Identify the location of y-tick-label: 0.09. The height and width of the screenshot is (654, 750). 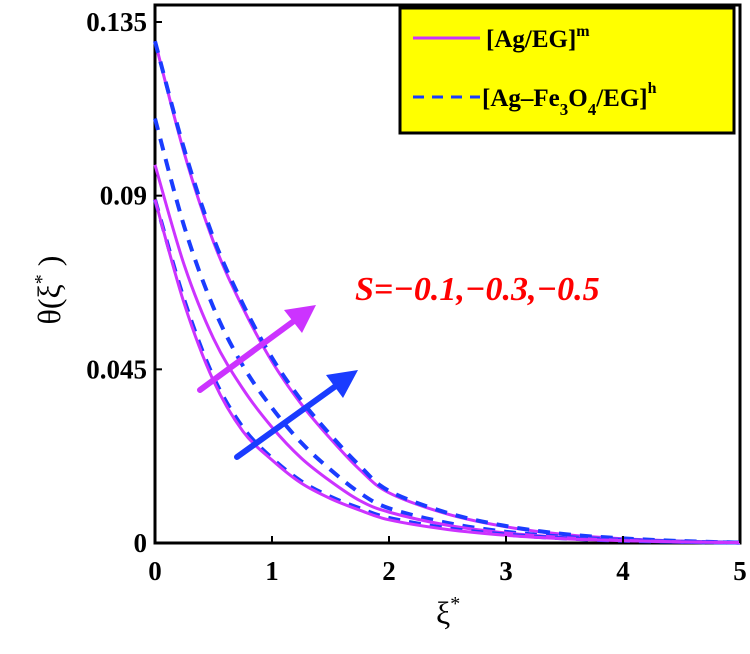
(123, 196).